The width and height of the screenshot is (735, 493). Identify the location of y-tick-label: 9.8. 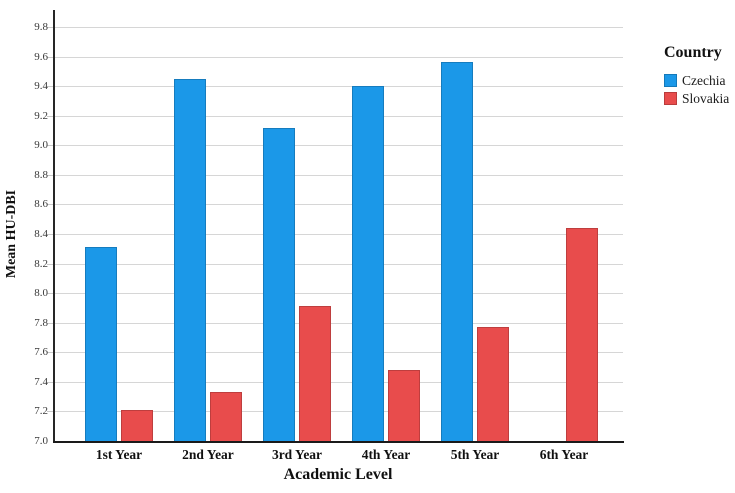
(41, 27).